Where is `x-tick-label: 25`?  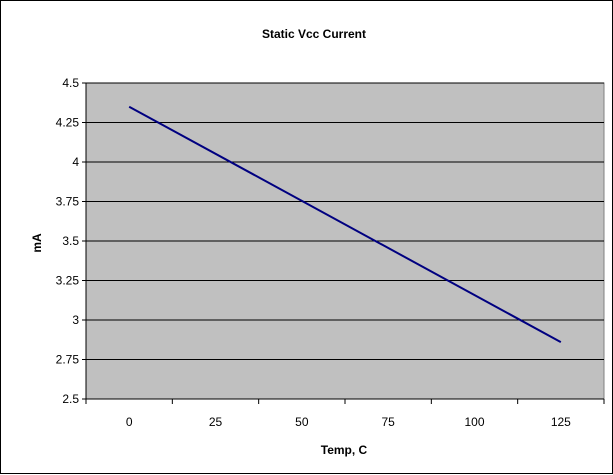 x-tick-label: 25 is located at coordinates (216, 422).